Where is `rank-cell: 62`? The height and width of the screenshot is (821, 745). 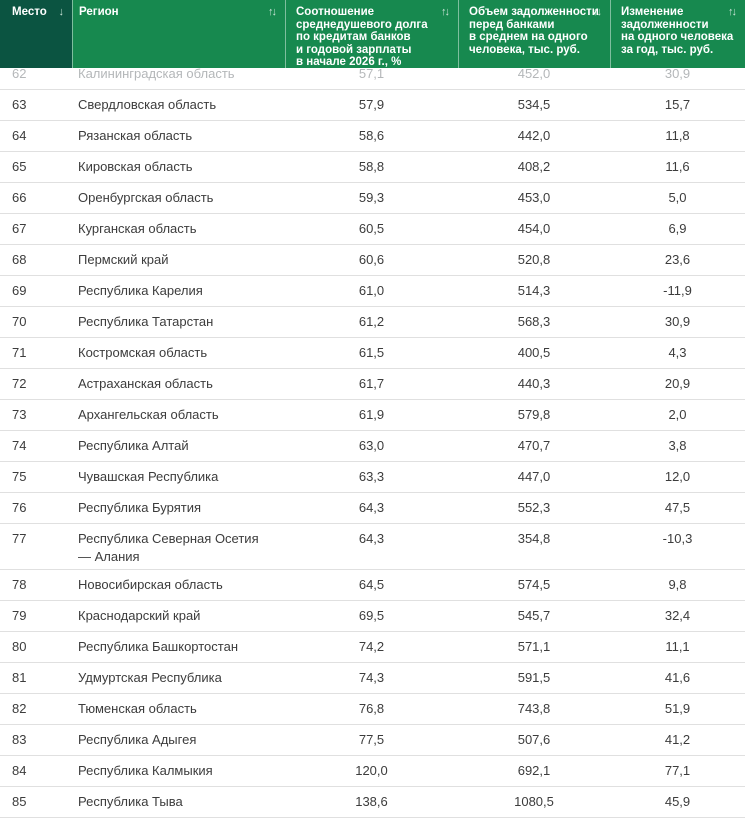 rank-cell: 62 is located at coordinates (36, 75).